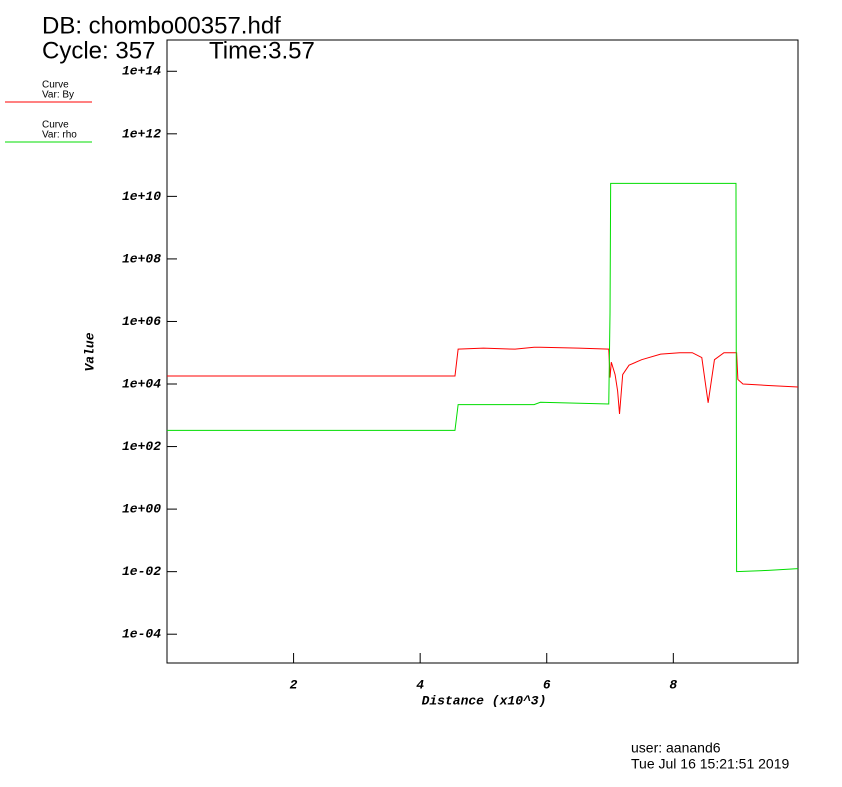  Describe the element at coordinates (294, 684) in the screenshot. I see `x-tick-label: 2` at that location.